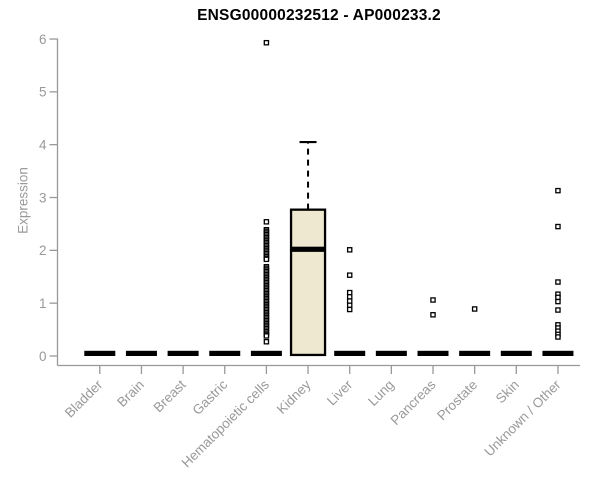  Describe the element at coordinates (507, 391) in the screenshot. I see `x-axis-label: Skin` at that location.